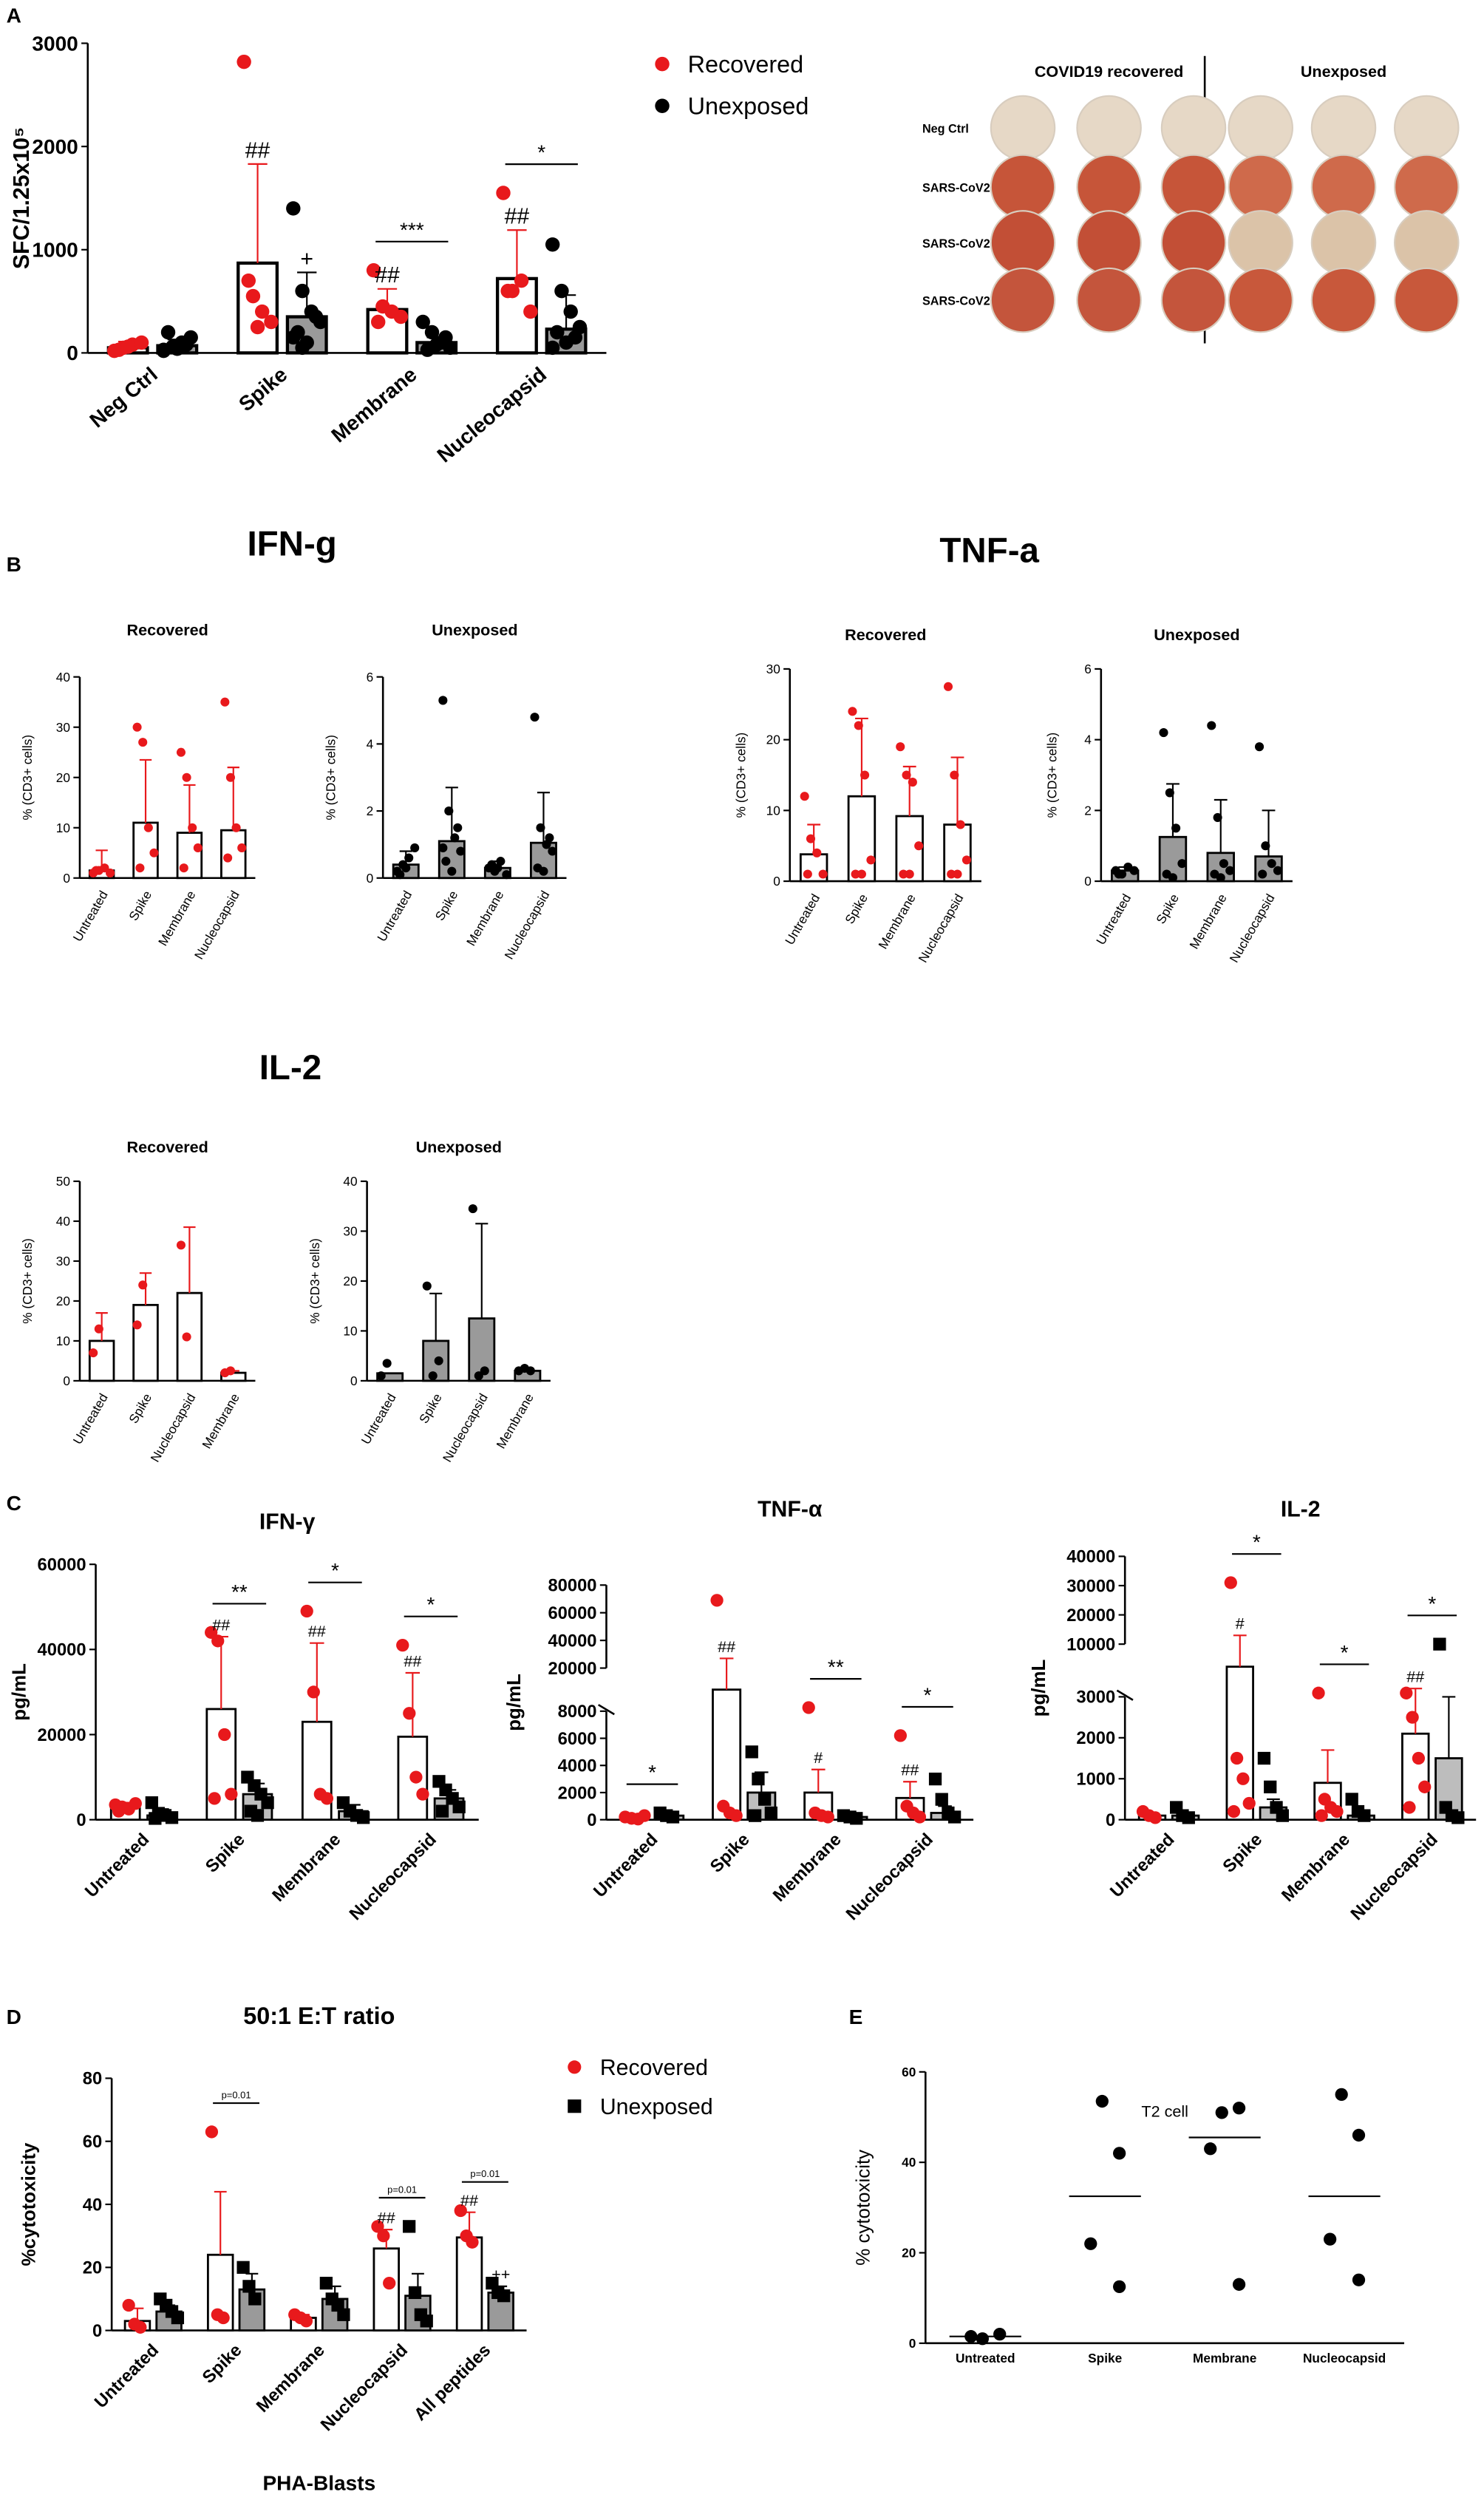 This screenshot has width=1484, height=2503. Describe the element at coordinates (1242, 1853) in the screenshot. I see `x-tick-label: Spike` at that location.